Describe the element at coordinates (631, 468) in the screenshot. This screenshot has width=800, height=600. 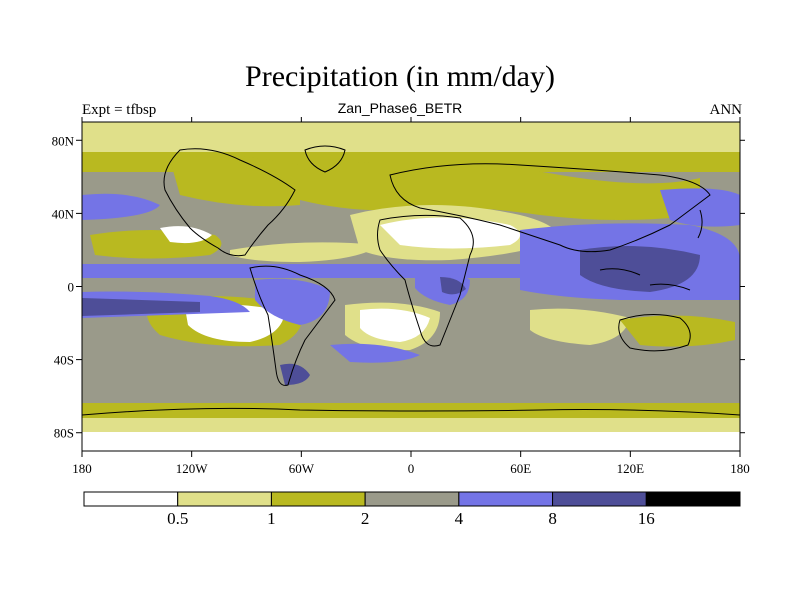
I see `lon-tick-label: 120E` at that location.